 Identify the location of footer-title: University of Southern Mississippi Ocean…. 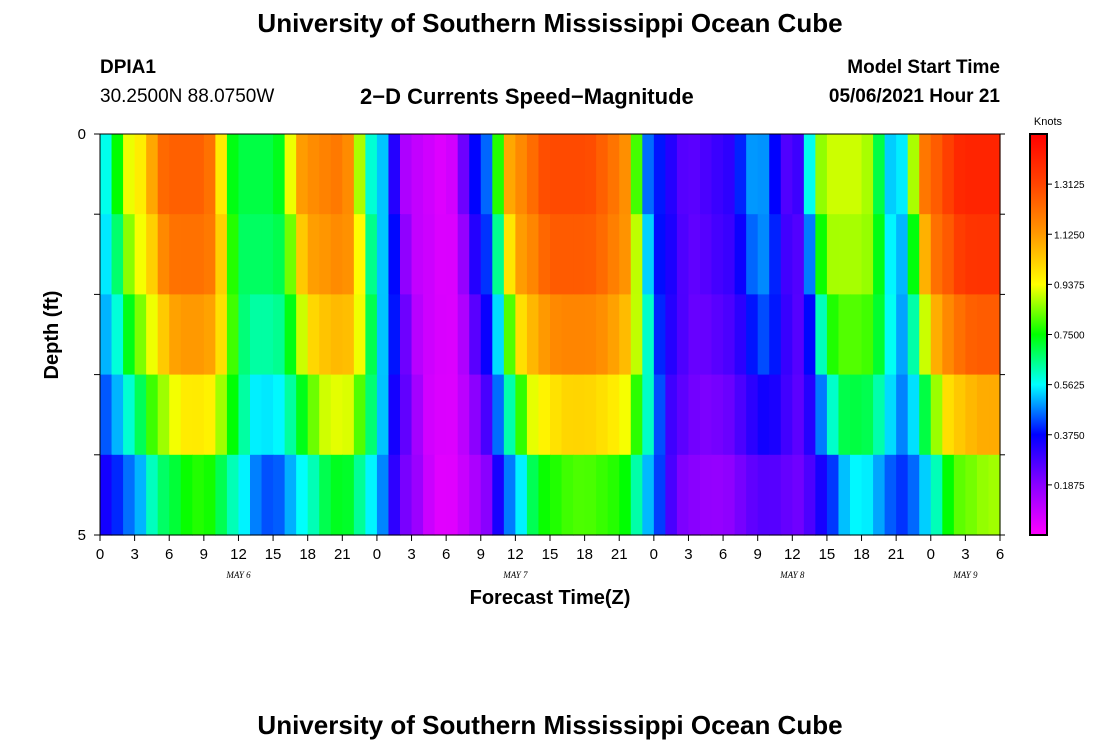
(550, 725).